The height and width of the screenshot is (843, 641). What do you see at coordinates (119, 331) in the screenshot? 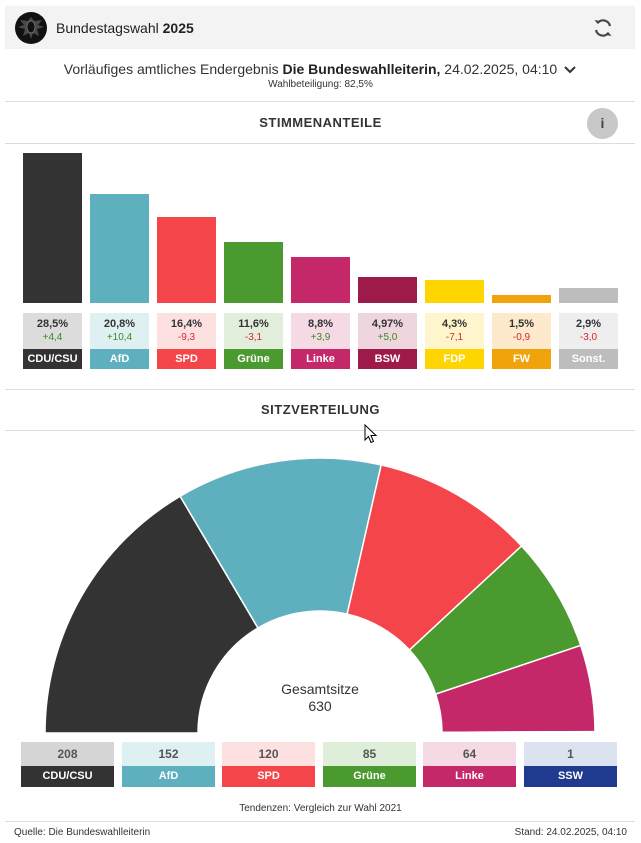
I see `vote-value-cell: 20,8% +10,4` at bounding box center [119, 331].